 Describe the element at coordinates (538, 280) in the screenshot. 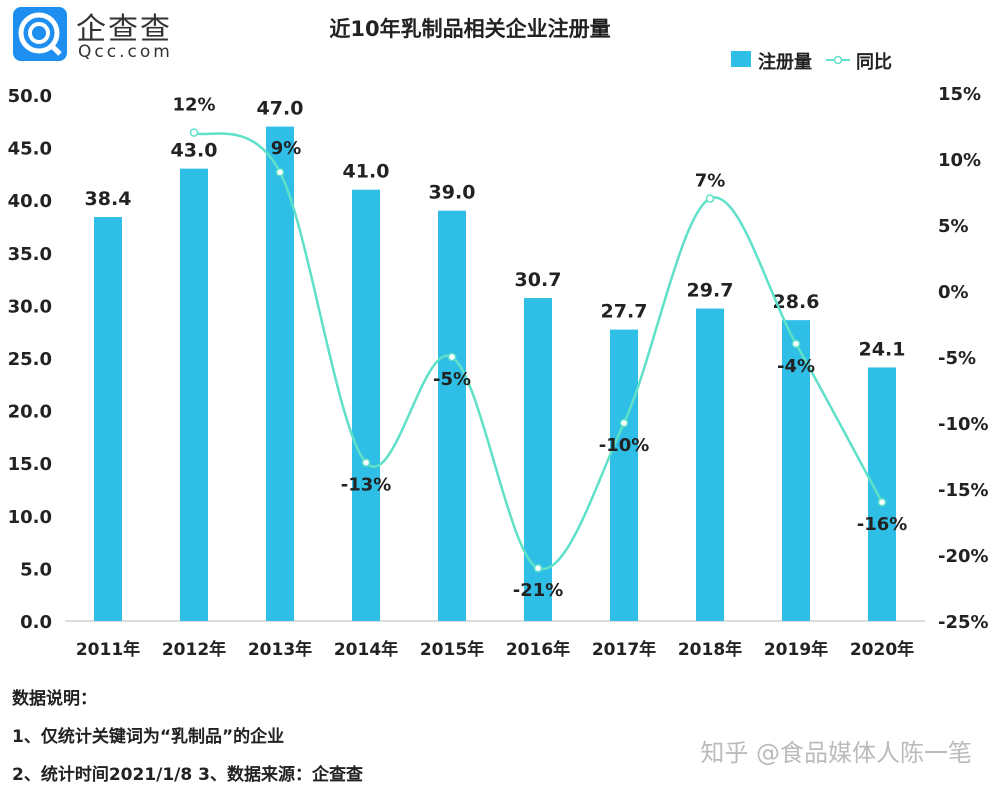

I see `bar-label: 30.7` at that location.